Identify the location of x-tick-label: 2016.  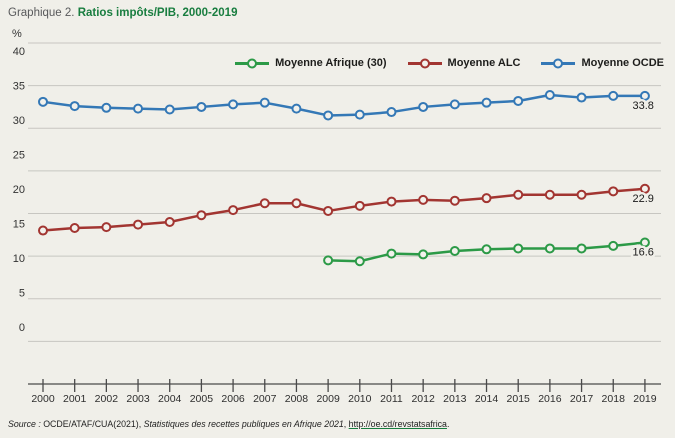
(550, 399).